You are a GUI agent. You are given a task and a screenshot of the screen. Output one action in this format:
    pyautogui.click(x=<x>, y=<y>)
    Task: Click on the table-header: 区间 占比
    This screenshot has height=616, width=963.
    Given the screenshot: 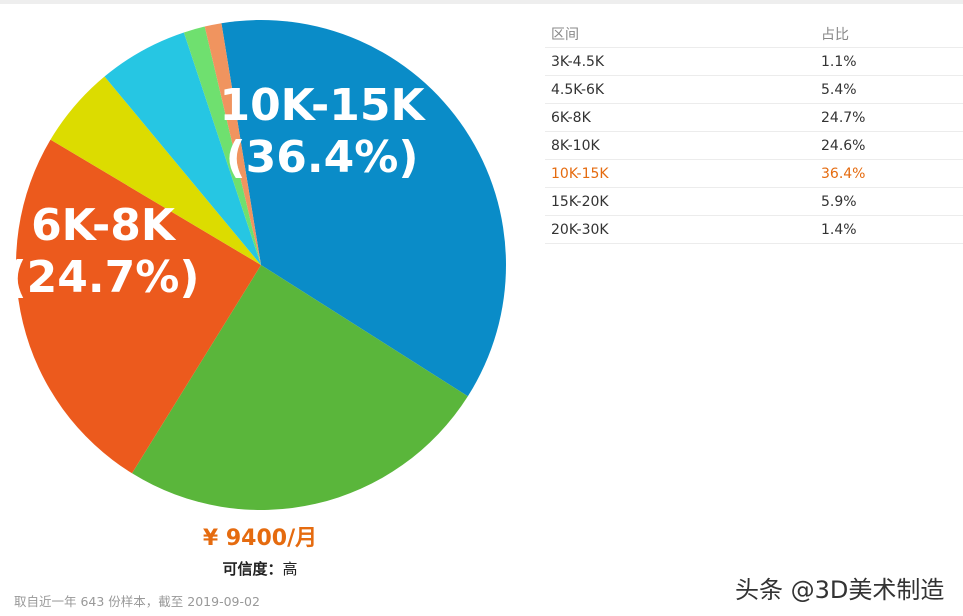 What is the action you would take?
    pyautogui.click(x=754, y=34)
    